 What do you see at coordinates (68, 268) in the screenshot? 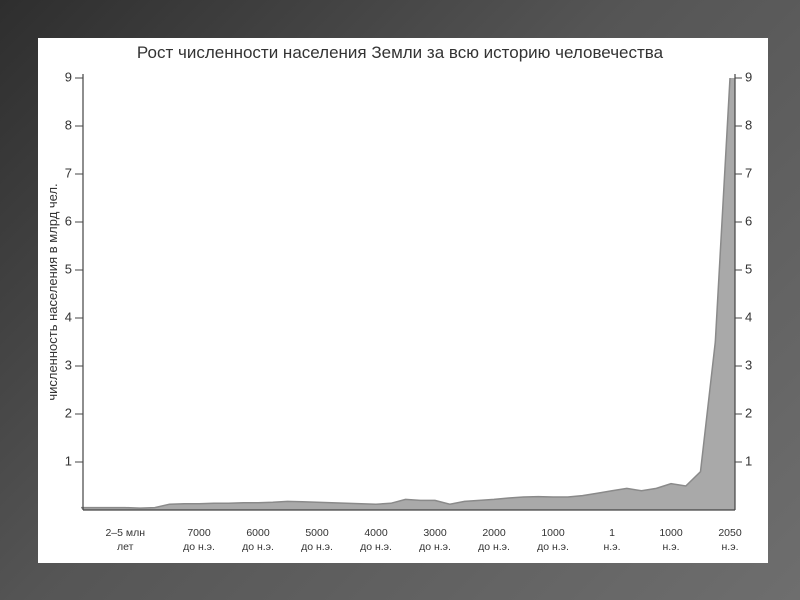
I see `y-tick-label: 5` at bounding box center [68, 268].